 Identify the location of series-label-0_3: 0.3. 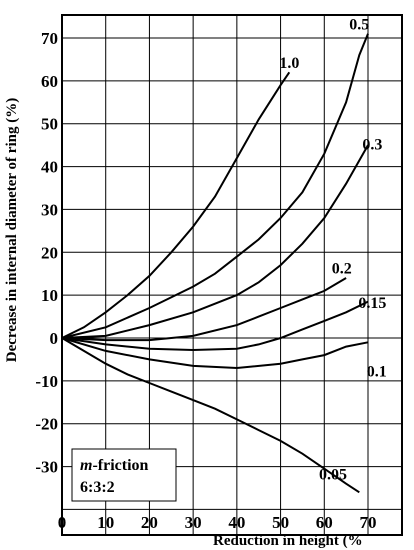
(372, 144).